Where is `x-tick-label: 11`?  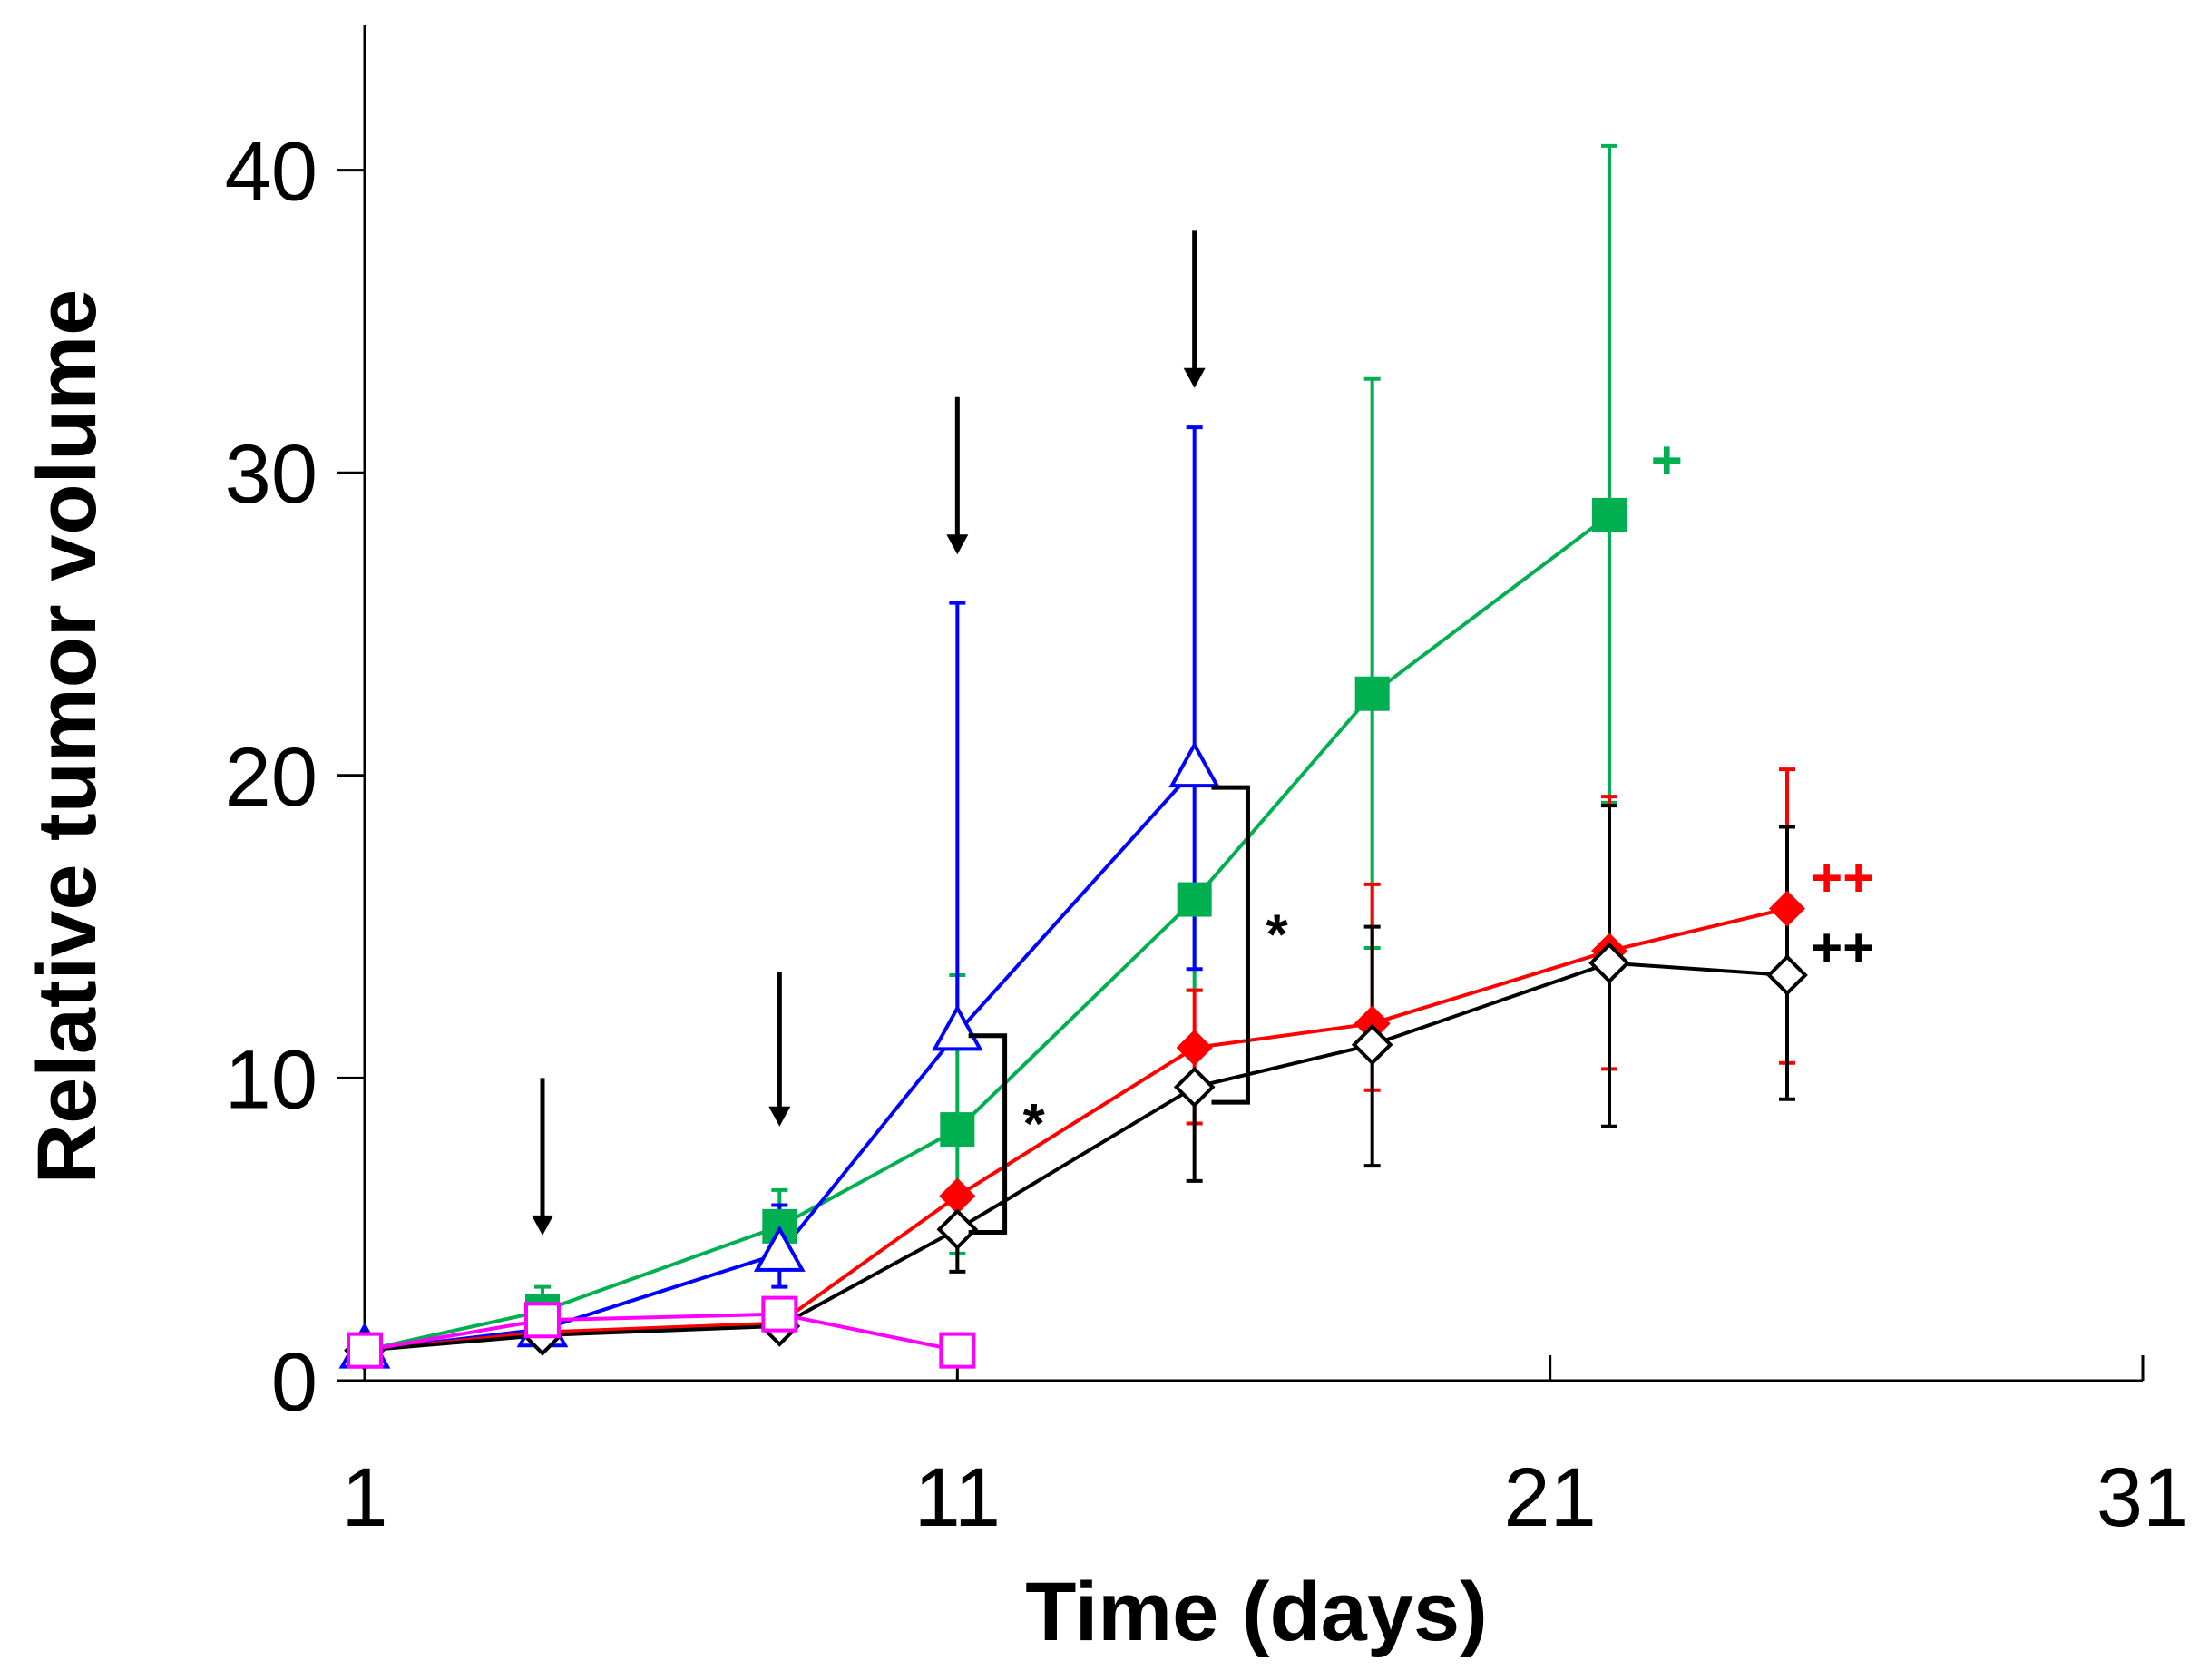 x-tick-label: 11 is located at coordinates (958, 1498).